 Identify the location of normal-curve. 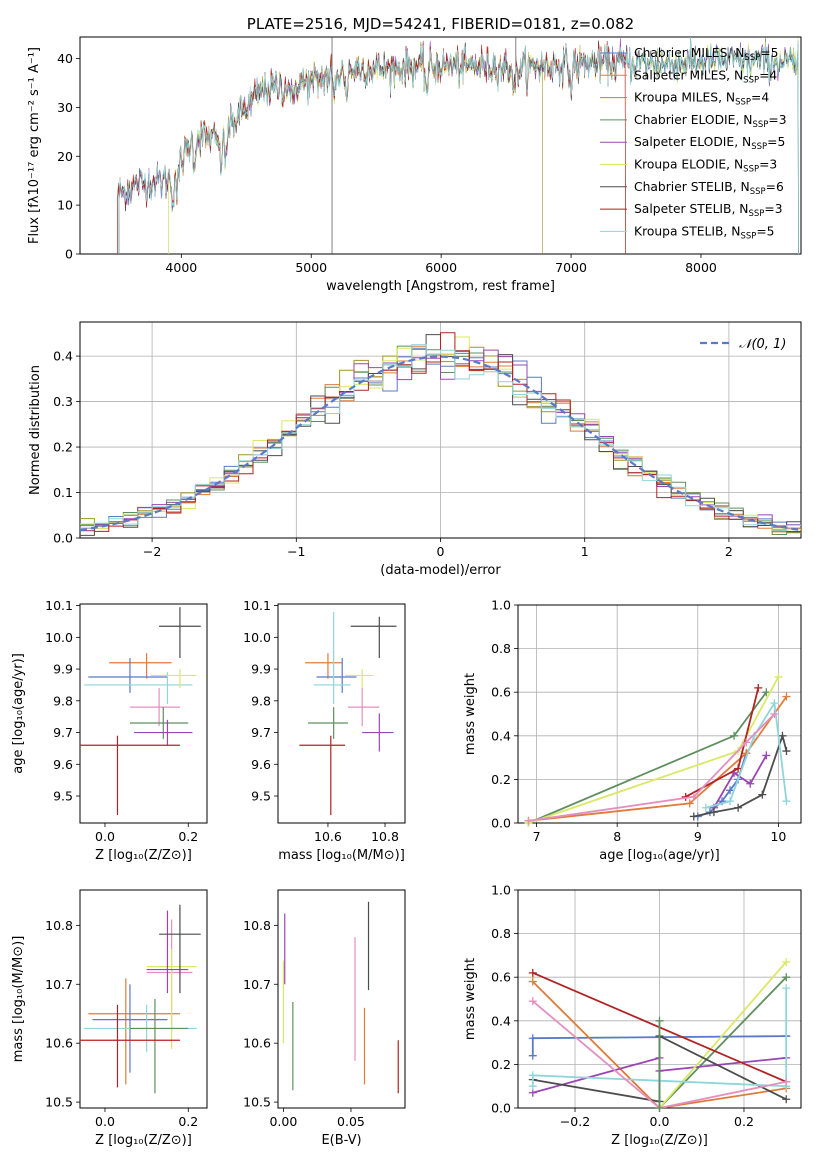
(440, 443).